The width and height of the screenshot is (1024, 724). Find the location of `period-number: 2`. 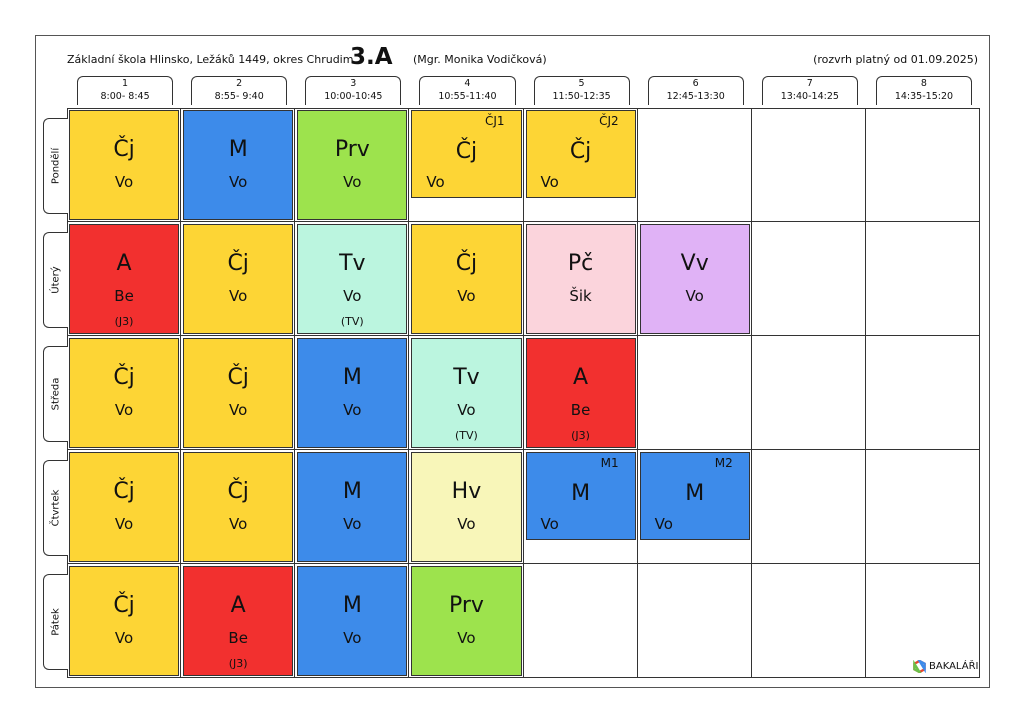

period-number: 2 is located at coordinates (239, 83).